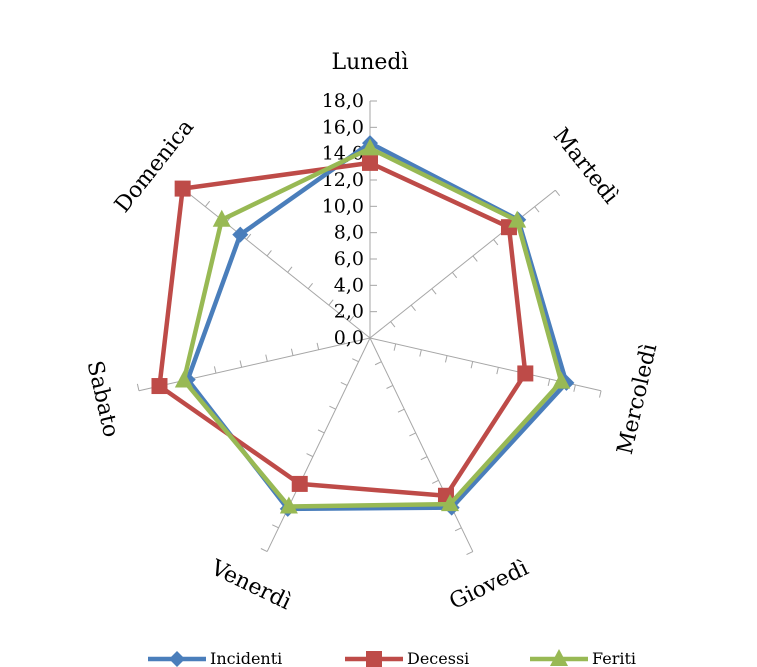  I want to click on tick-label: 4,0, so click(349, 285).